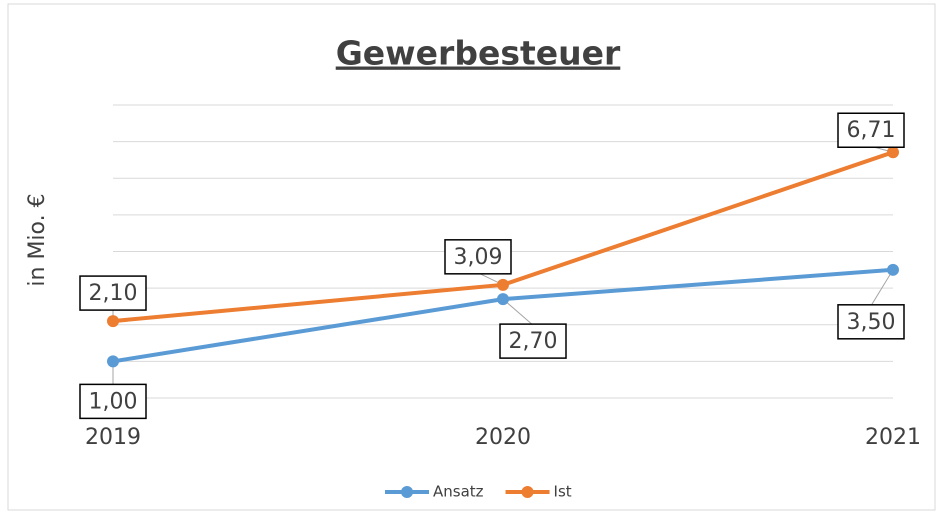 The width and height of the screenshot is (943, 523). I want to click on data-label: 6,71, so click(871, 130).